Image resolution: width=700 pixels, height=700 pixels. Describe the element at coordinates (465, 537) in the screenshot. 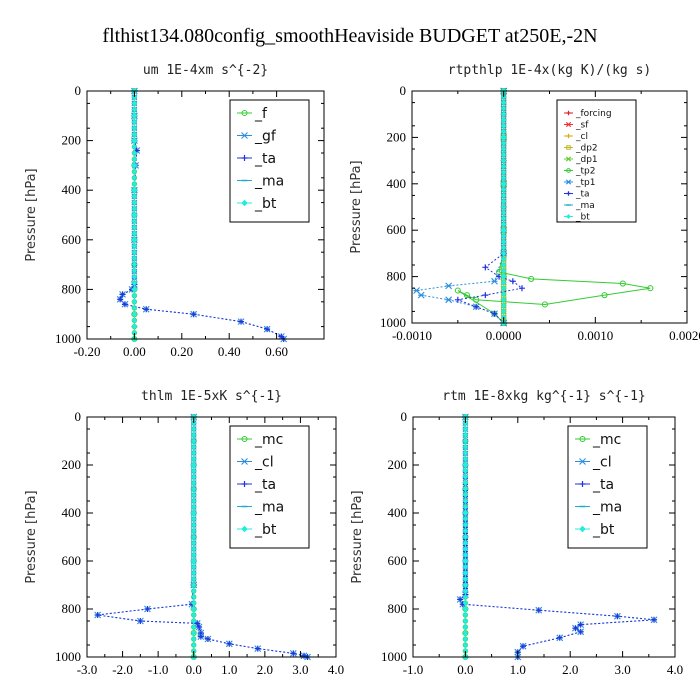

I see `series-bt` at that location.